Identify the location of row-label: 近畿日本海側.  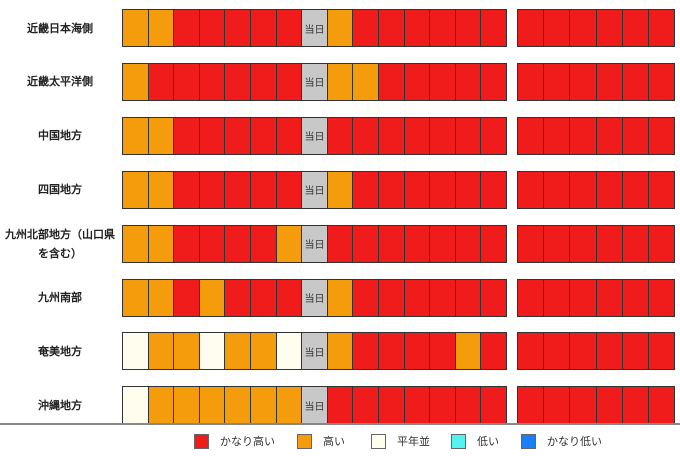
(60, 28).